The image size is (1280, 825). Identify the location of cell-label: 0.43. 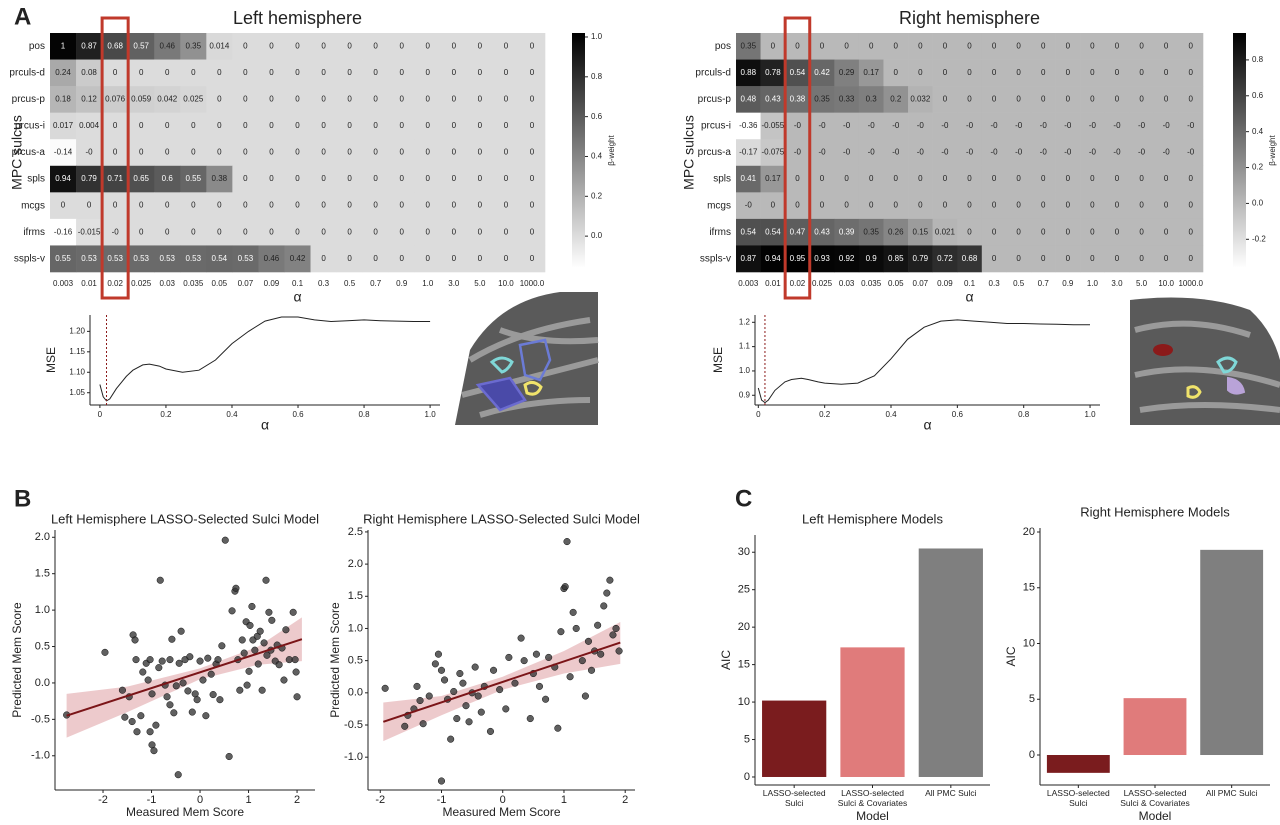
(822, 231).